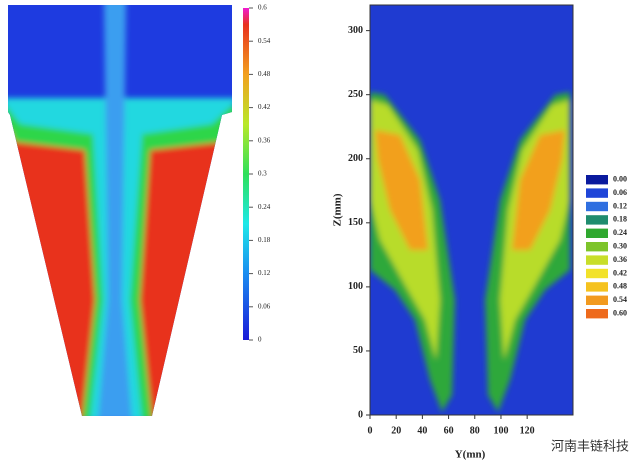 The width and height of the screenshot is (640, 467). Describe the element at coordinates (264, 140) in the screenshot. I see `colorbar-tick-label: 0.36` at that location.